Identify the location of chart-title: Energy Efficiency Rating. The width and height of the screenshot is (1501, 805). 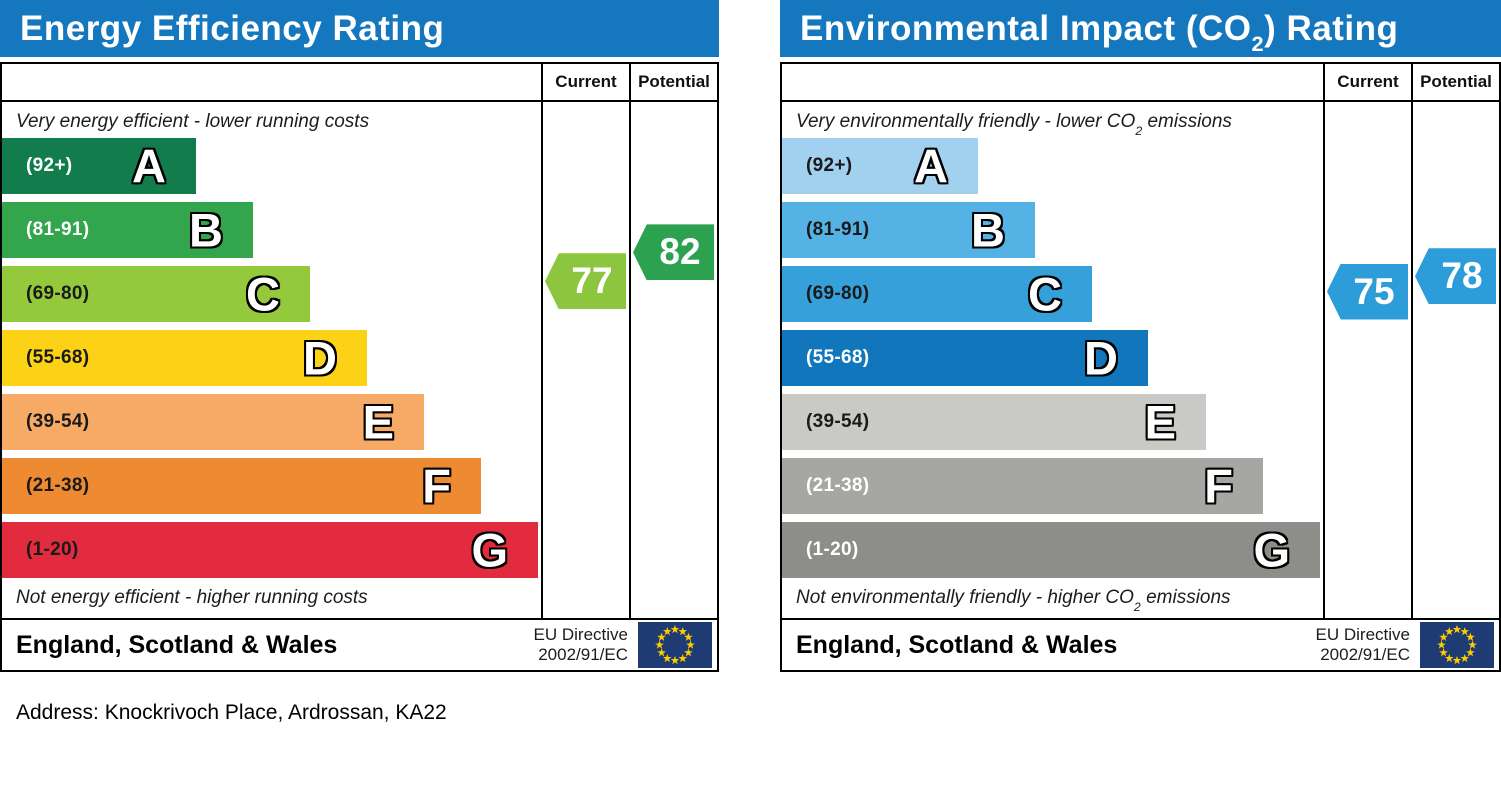
(232, 29).